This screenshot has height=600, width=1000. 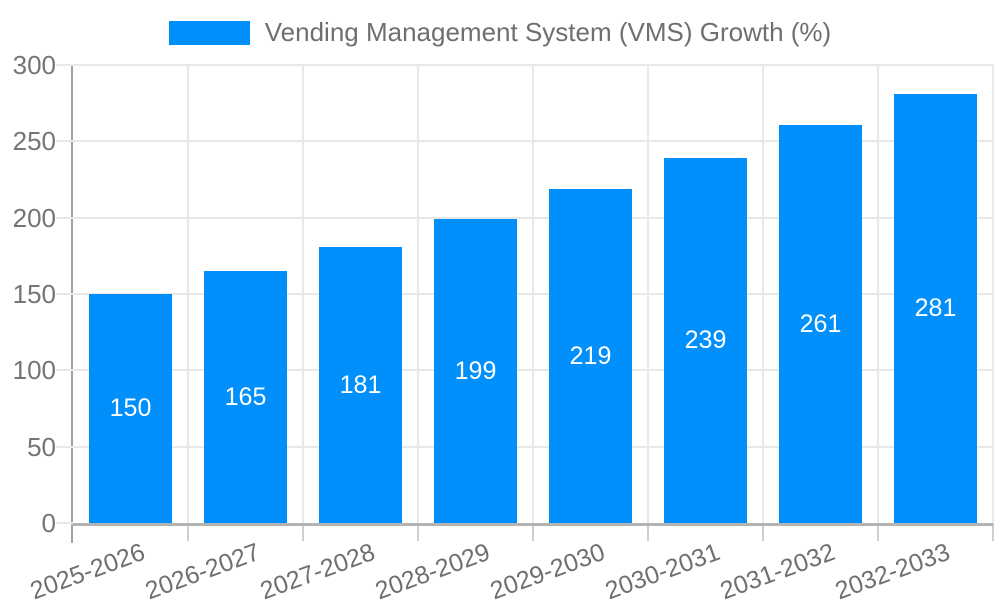 What do you see at coordinates (34, 217) in the screenshot?
I see `y-tick-label: 200` at bounding box center [34, 217].